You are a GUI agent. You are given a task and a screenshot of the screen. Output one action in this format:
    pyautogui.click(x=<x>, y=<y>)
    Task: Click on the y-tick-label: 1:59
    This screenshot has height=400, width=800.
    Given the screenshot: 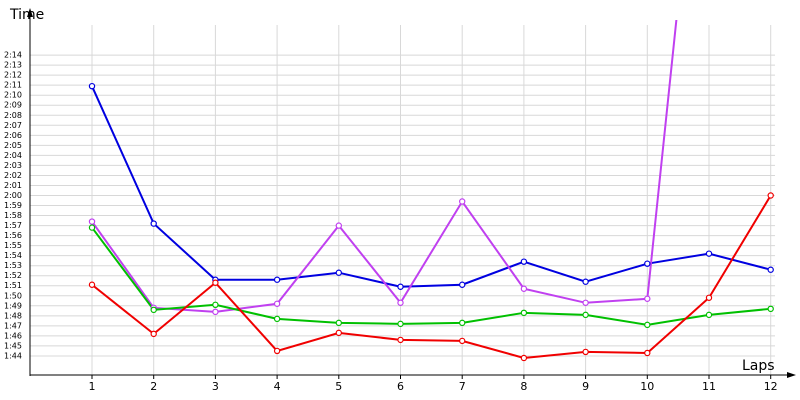 What is the action you would take?
    pyautogui.click(x=13, y=205)
    